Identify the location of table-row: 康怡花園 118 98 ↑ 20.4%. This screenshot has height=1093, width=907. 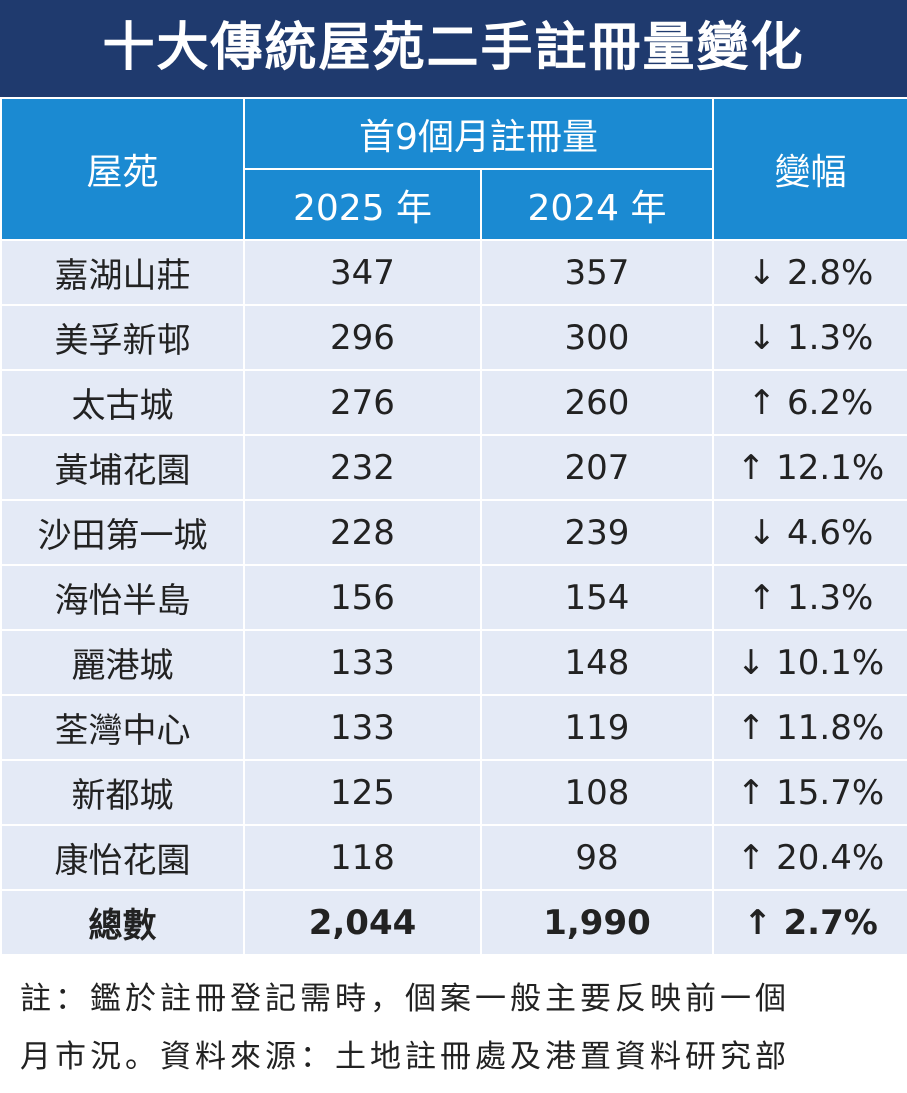
(453, 857).